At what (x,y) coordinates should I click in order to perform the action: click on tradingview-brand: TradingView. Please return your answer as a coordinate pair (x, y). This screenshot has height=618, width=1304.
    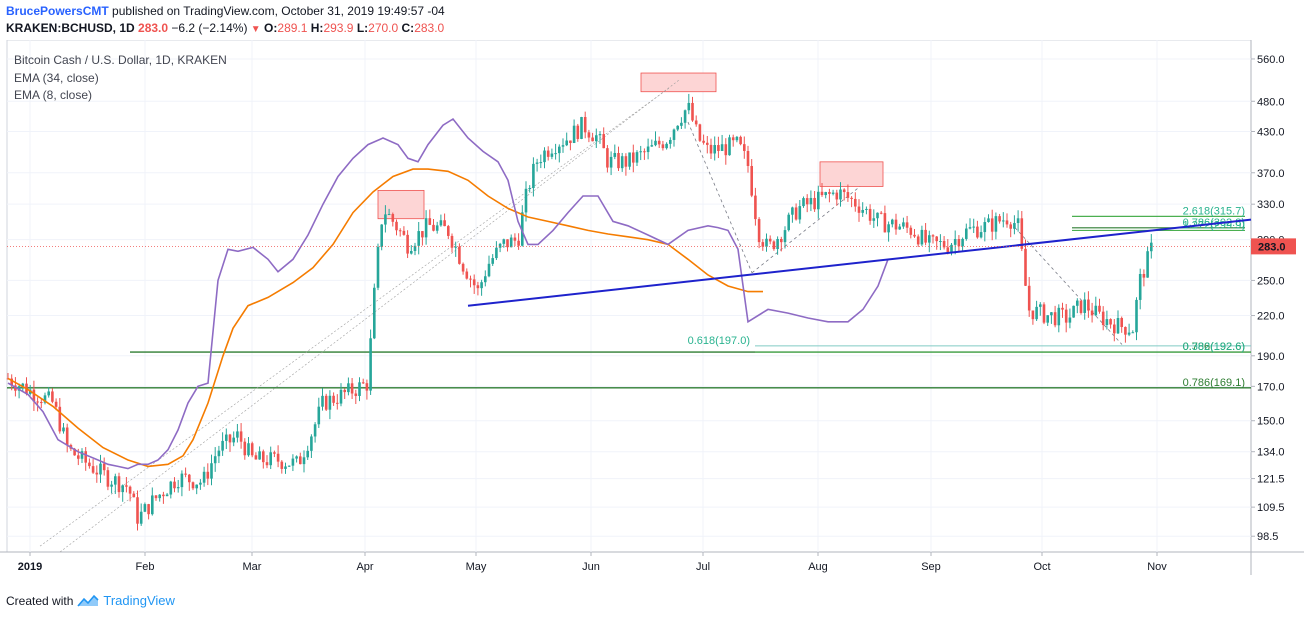
    Looking at the image, I should click on (139, 600).